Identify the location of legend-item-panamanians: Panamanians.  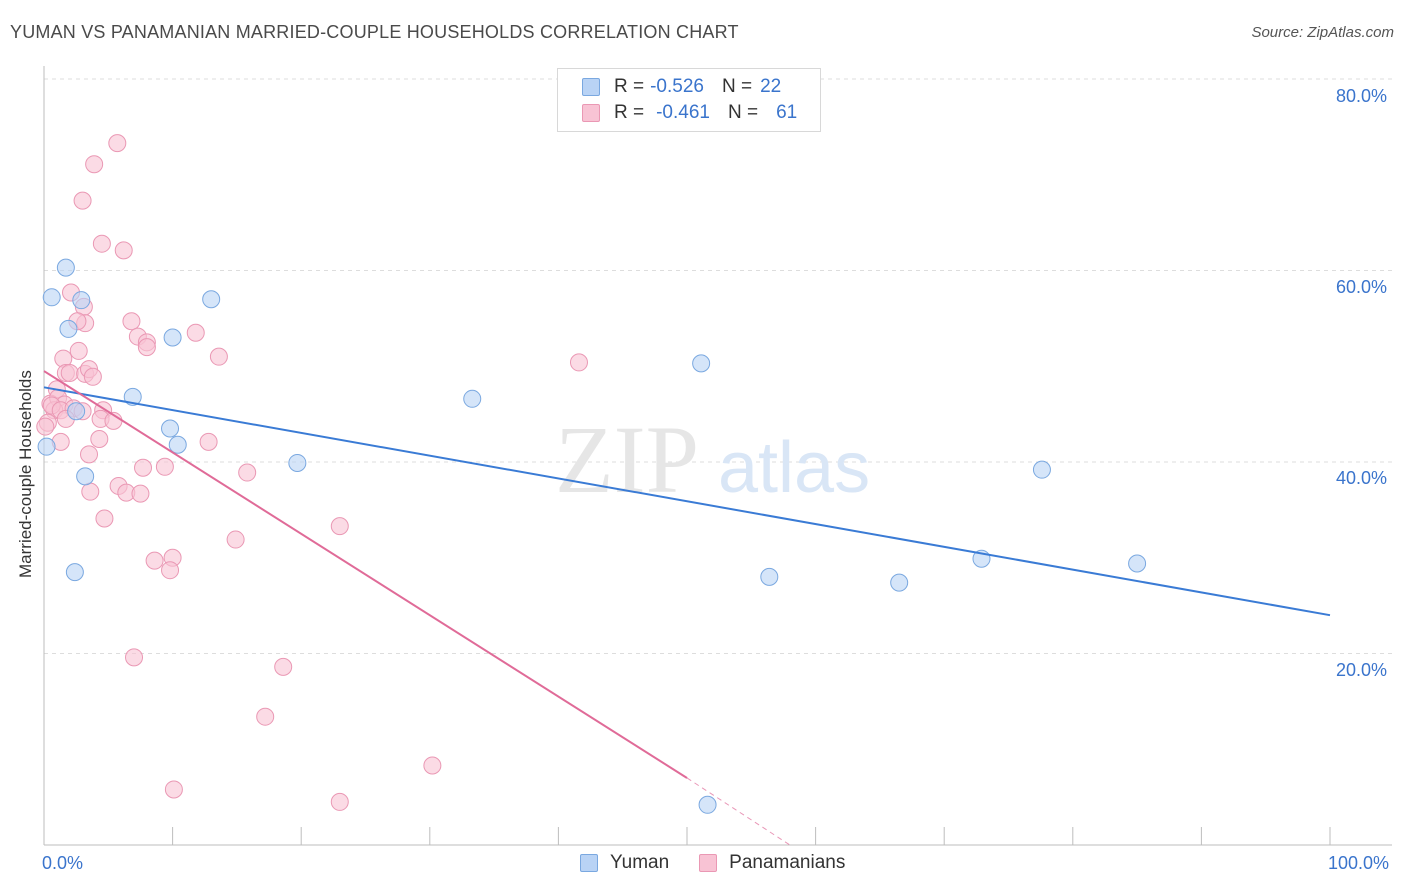
(772, 863).